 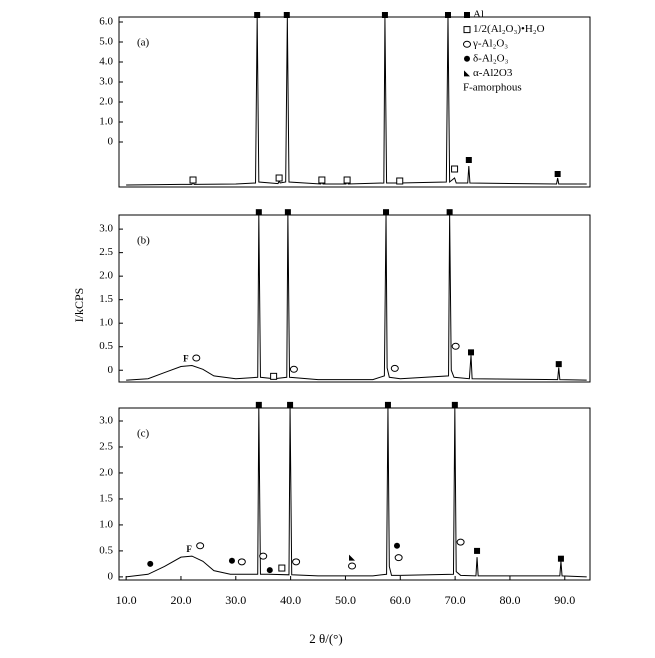 I want to click on x-tick-label: 40.0, so click(x=290, y=600).